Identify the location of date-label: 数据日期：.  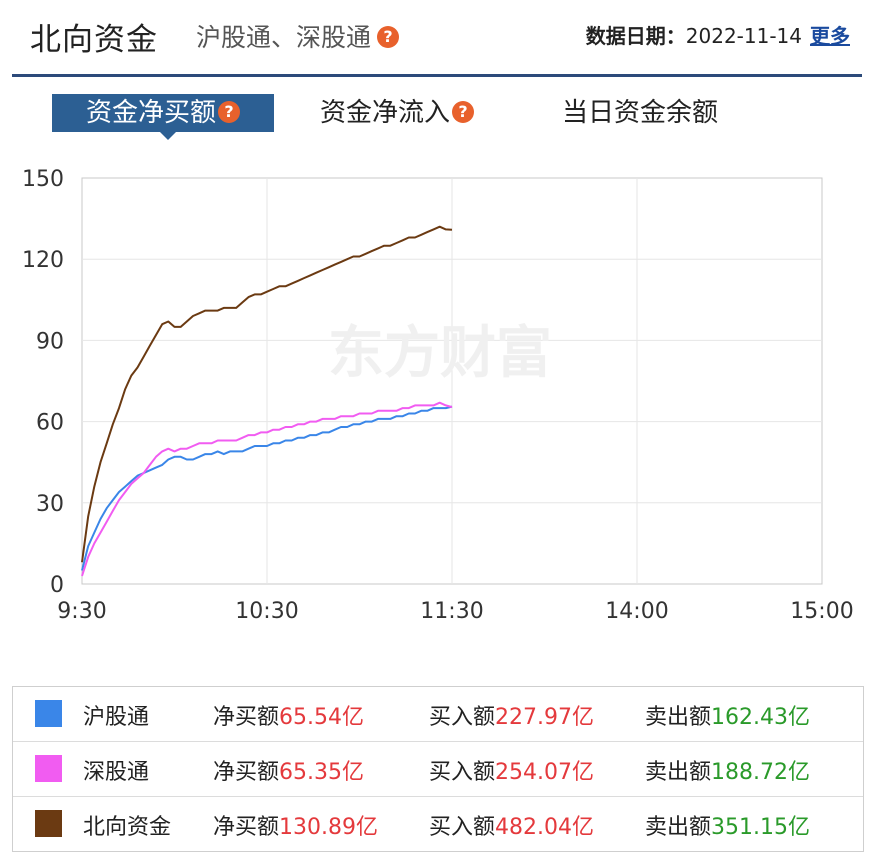
(635, 36).